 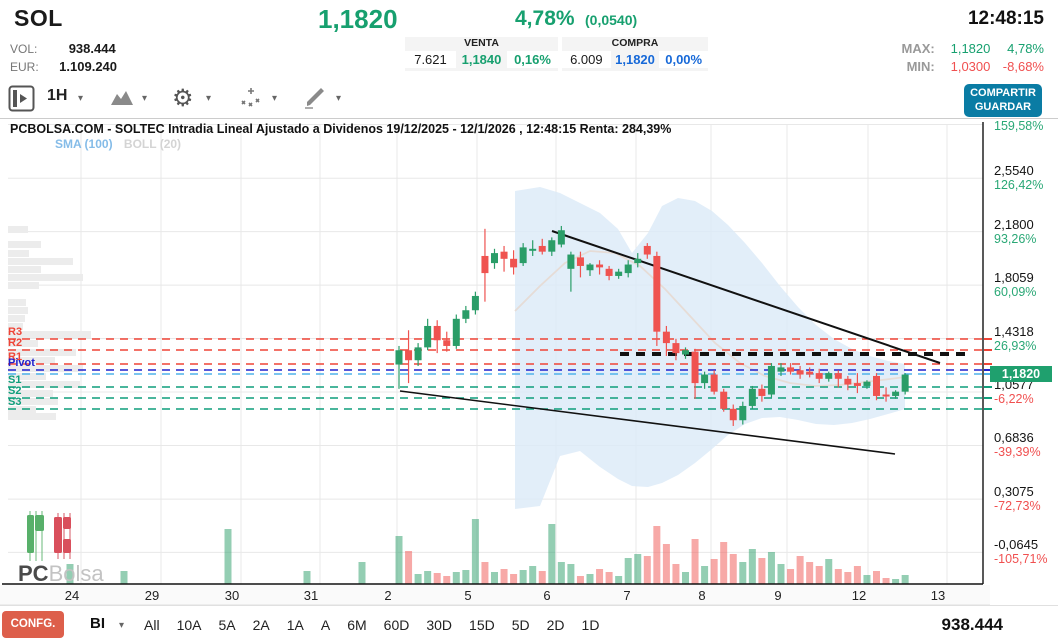 I want to click on volume-bars-layer, so click(x=487, y=551).